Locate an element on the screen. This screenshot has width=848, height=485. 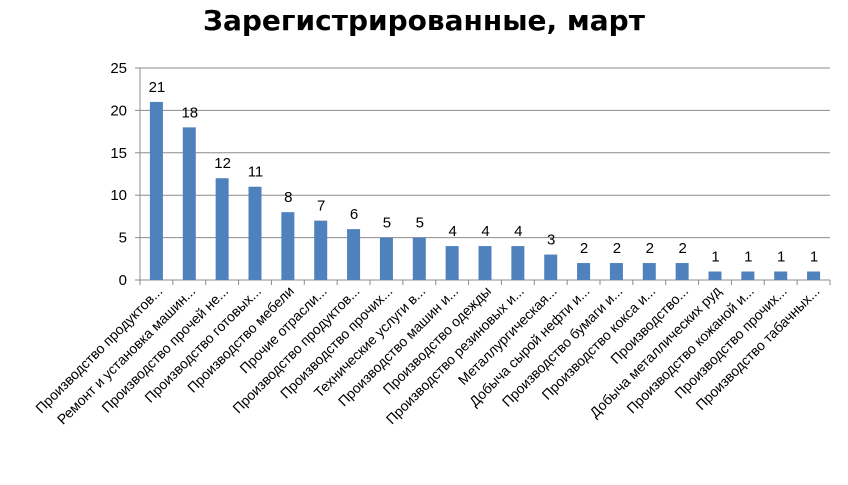
data-label: 11 is located at coordinates (256, 172).